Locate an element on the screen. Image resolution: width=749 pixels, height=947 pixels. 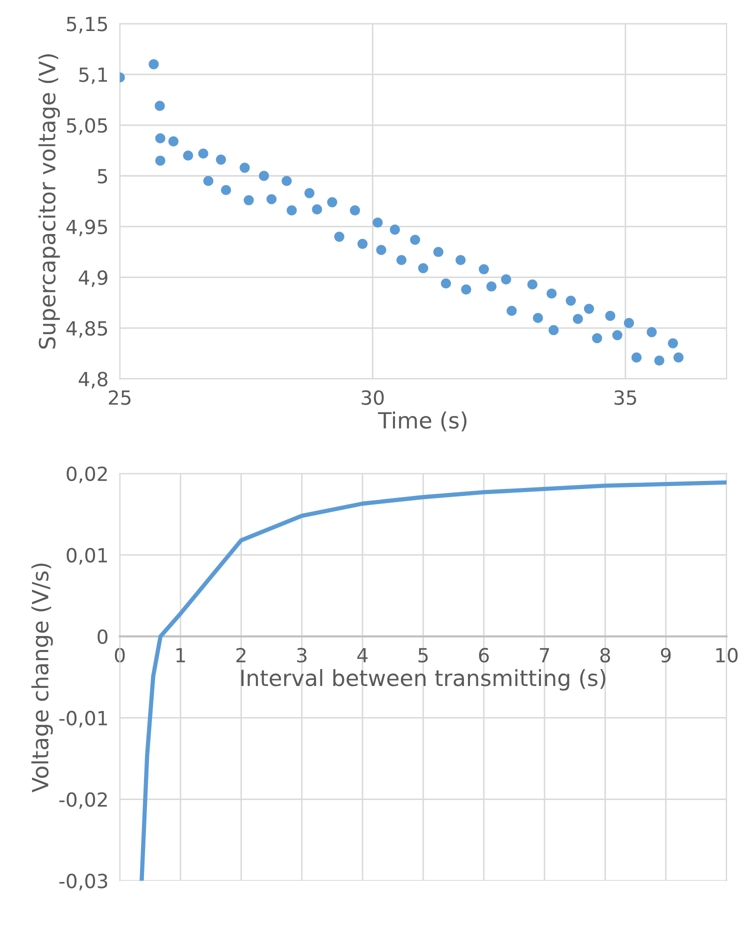
y-tick-label: -0,02 is located at coordinates (83, 800).